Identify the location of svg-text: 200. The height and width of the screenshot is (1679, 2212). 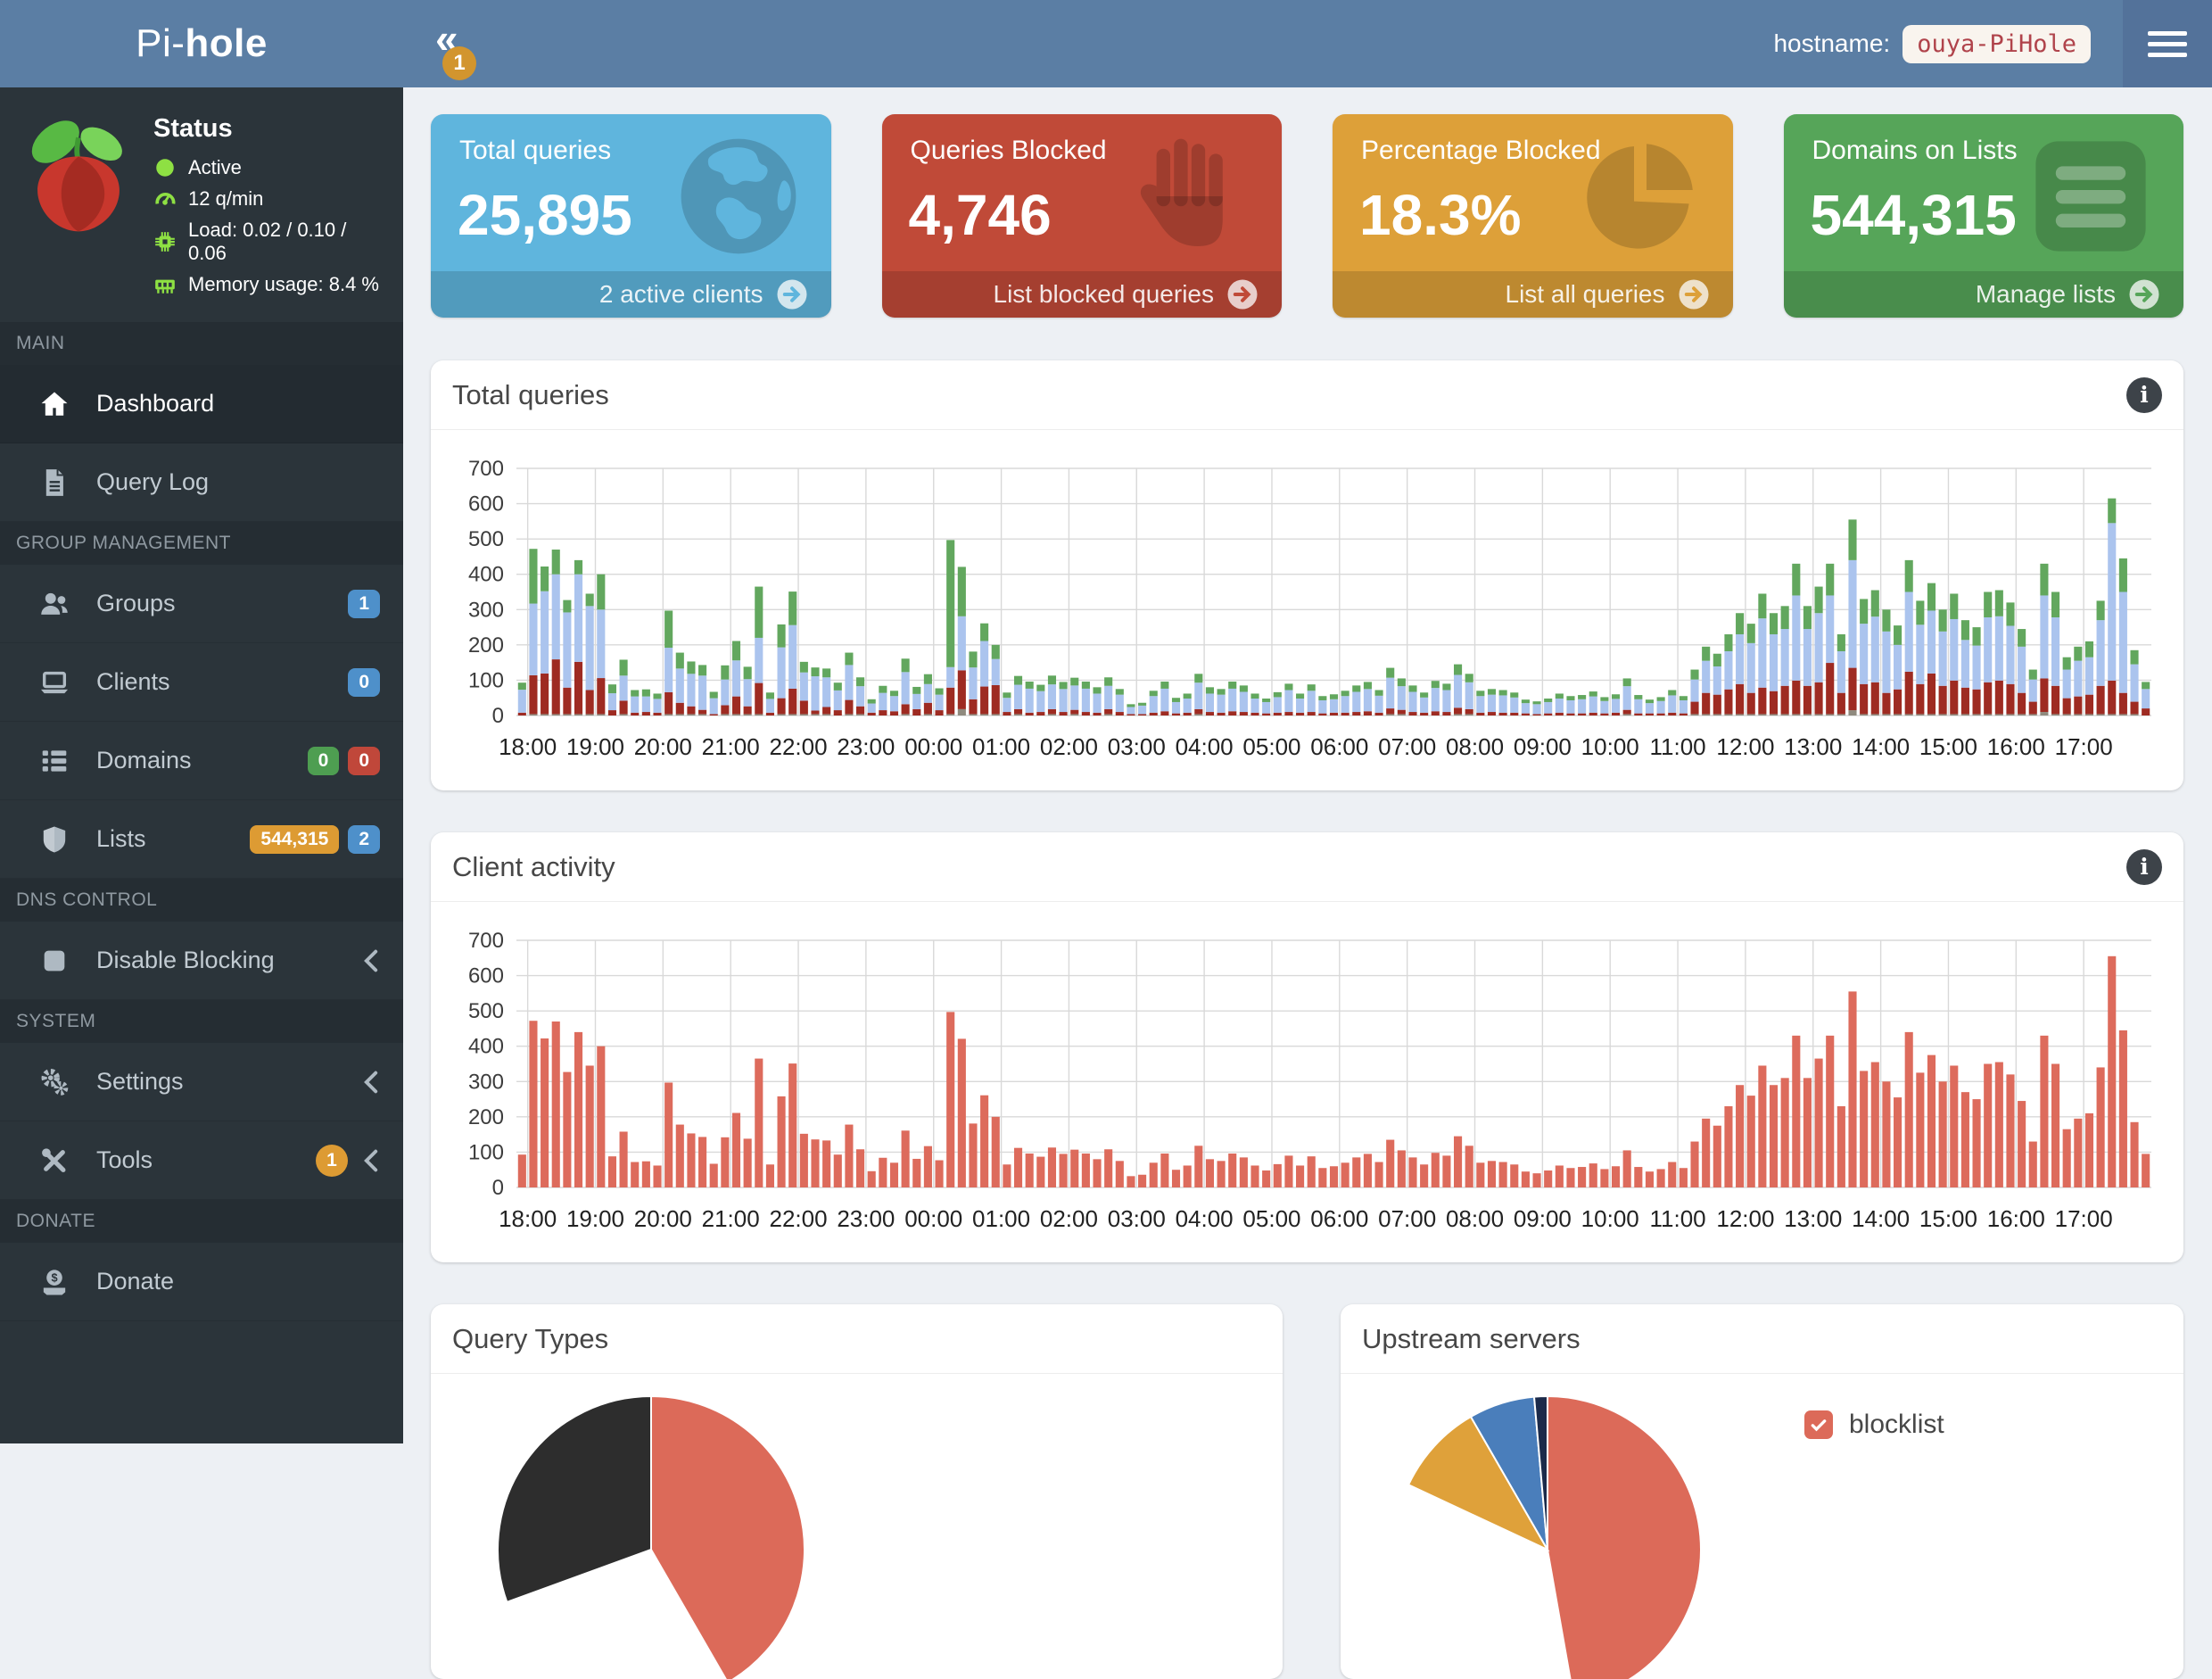
(486, 645).